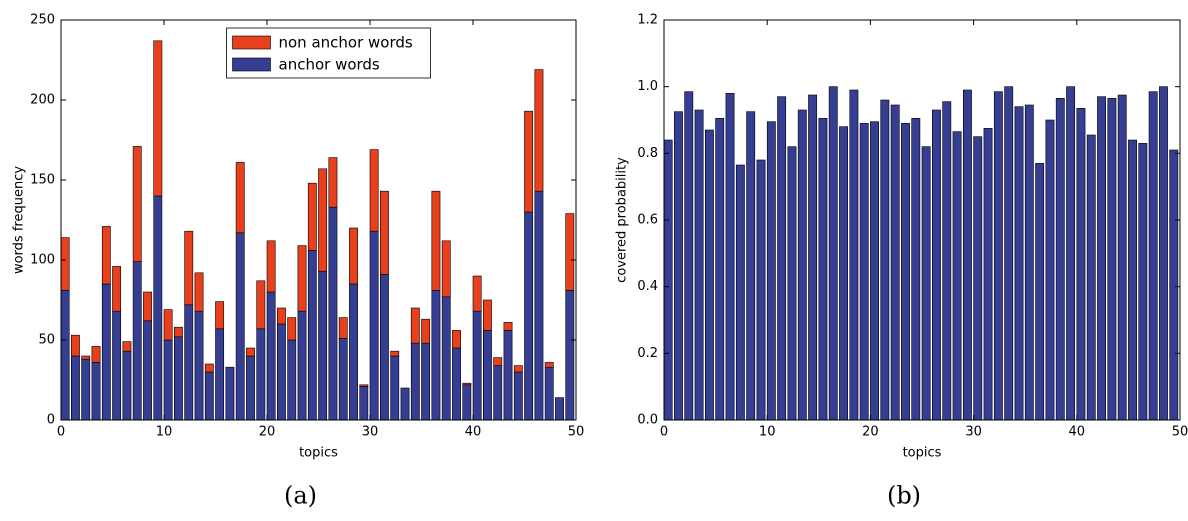 Image resolution: width=1188 pixels, height=521 pixels. Describe the element at coordinates (1180, 432) in the screenshot. I see `x-tick-label: 50` at that location.